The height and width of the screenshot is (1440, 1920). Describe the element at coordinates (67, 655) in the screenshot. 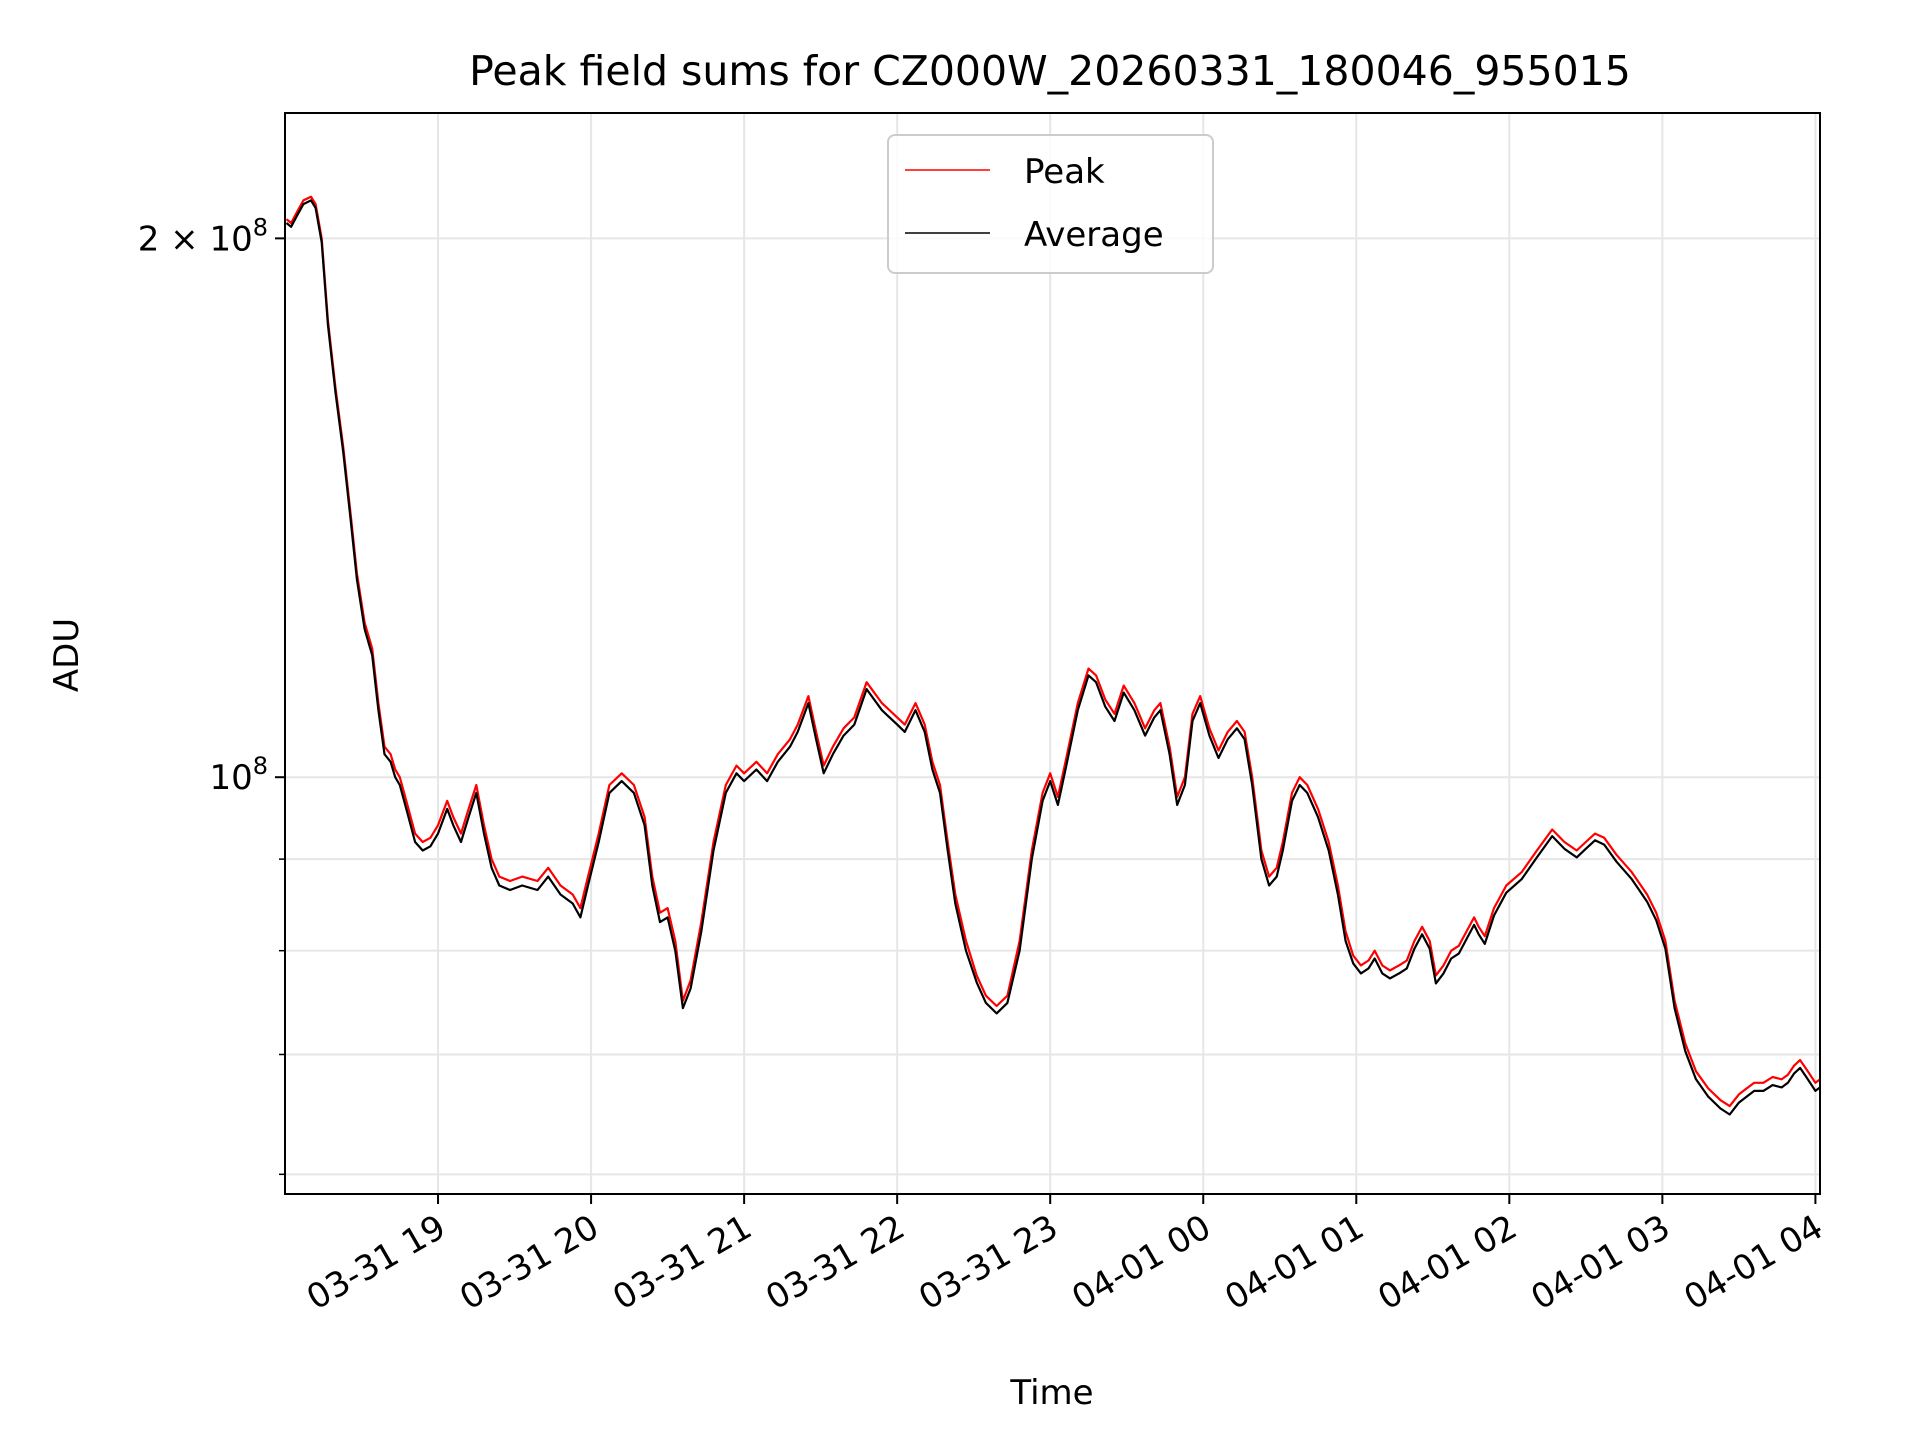

I see `y-axis-label: ADU` at that location.